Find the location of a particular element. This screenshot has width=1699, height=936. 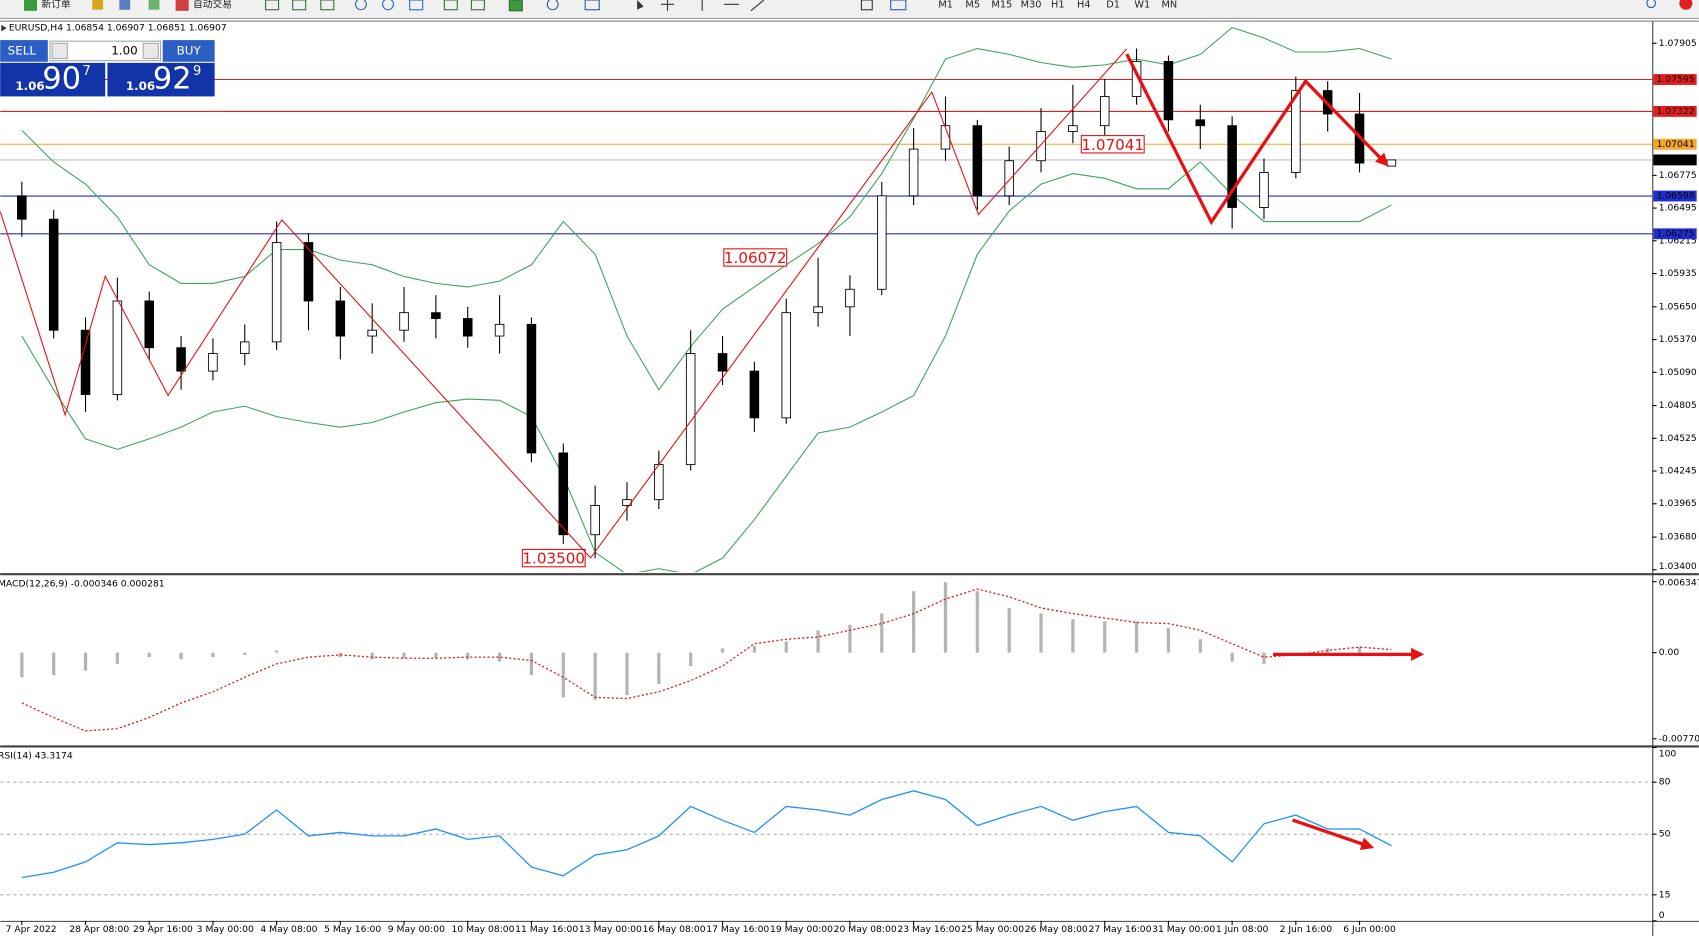

toolbar: 新订单 自动交易 M1 M5 M15 M30 H1 H4 D is located at coordinates (849, 9).